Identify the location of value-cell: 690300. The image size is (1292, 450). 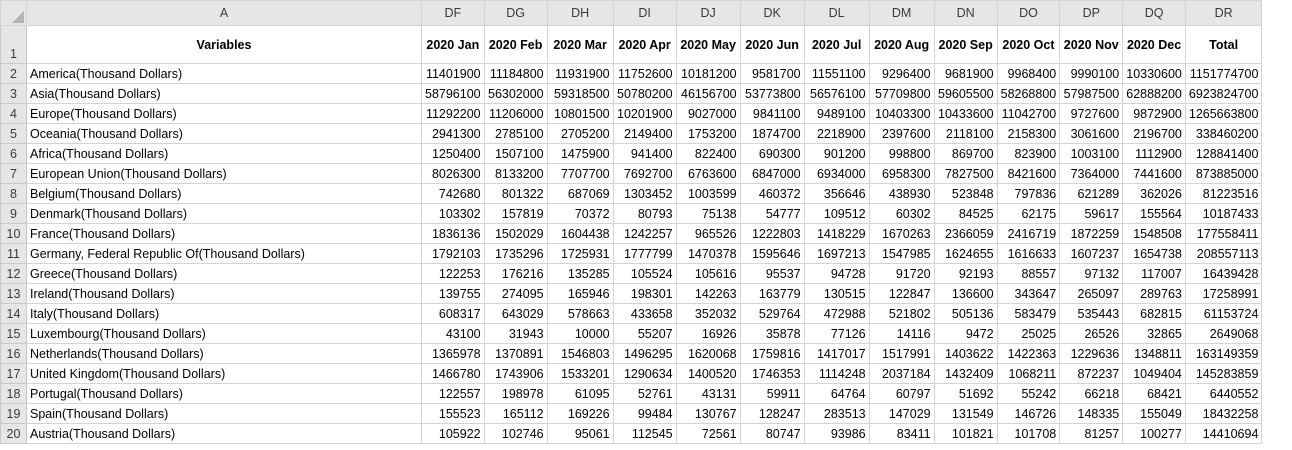
(772, 153).